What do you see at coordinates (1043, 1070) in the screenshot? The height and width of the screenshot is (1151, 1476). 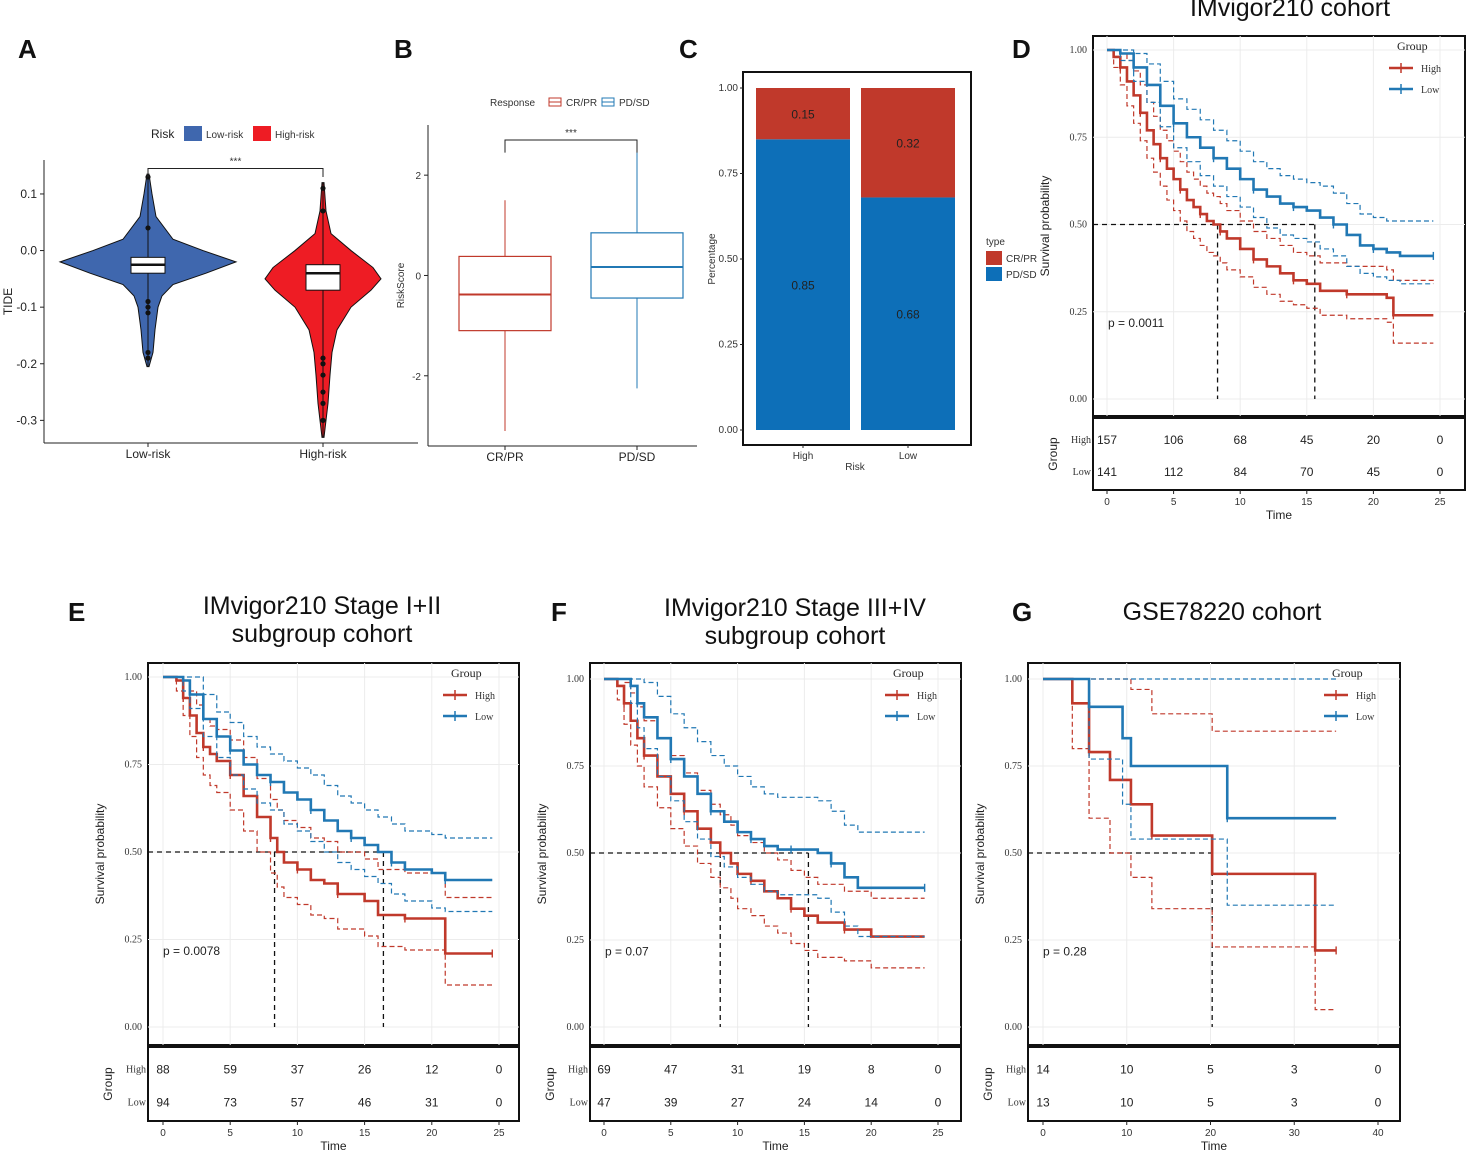 I see `risk-count-high: 14` at bounding box center [1043, 1070].